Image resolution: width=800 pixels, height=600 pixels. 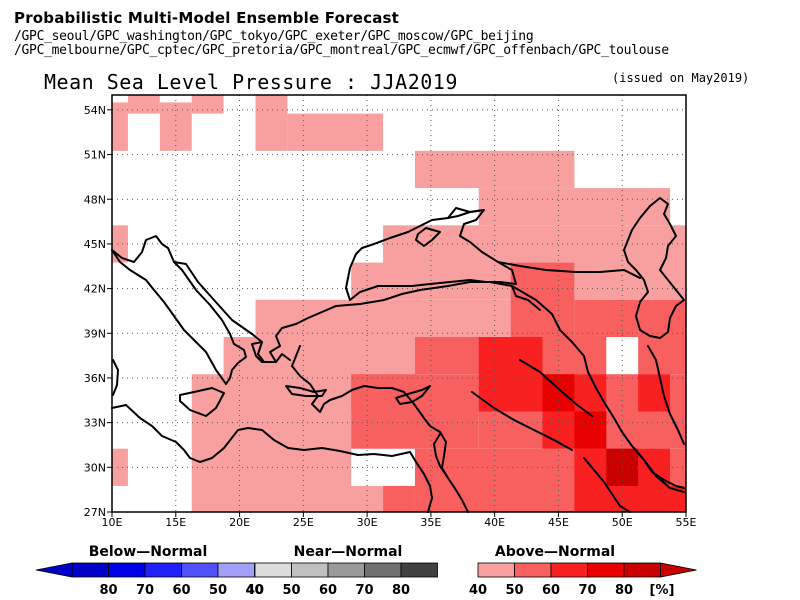 What do you see at coordinates (95, 110) in the screenshot?
I see `tick-label-lat: 54N` at bounding box center [95, 110].